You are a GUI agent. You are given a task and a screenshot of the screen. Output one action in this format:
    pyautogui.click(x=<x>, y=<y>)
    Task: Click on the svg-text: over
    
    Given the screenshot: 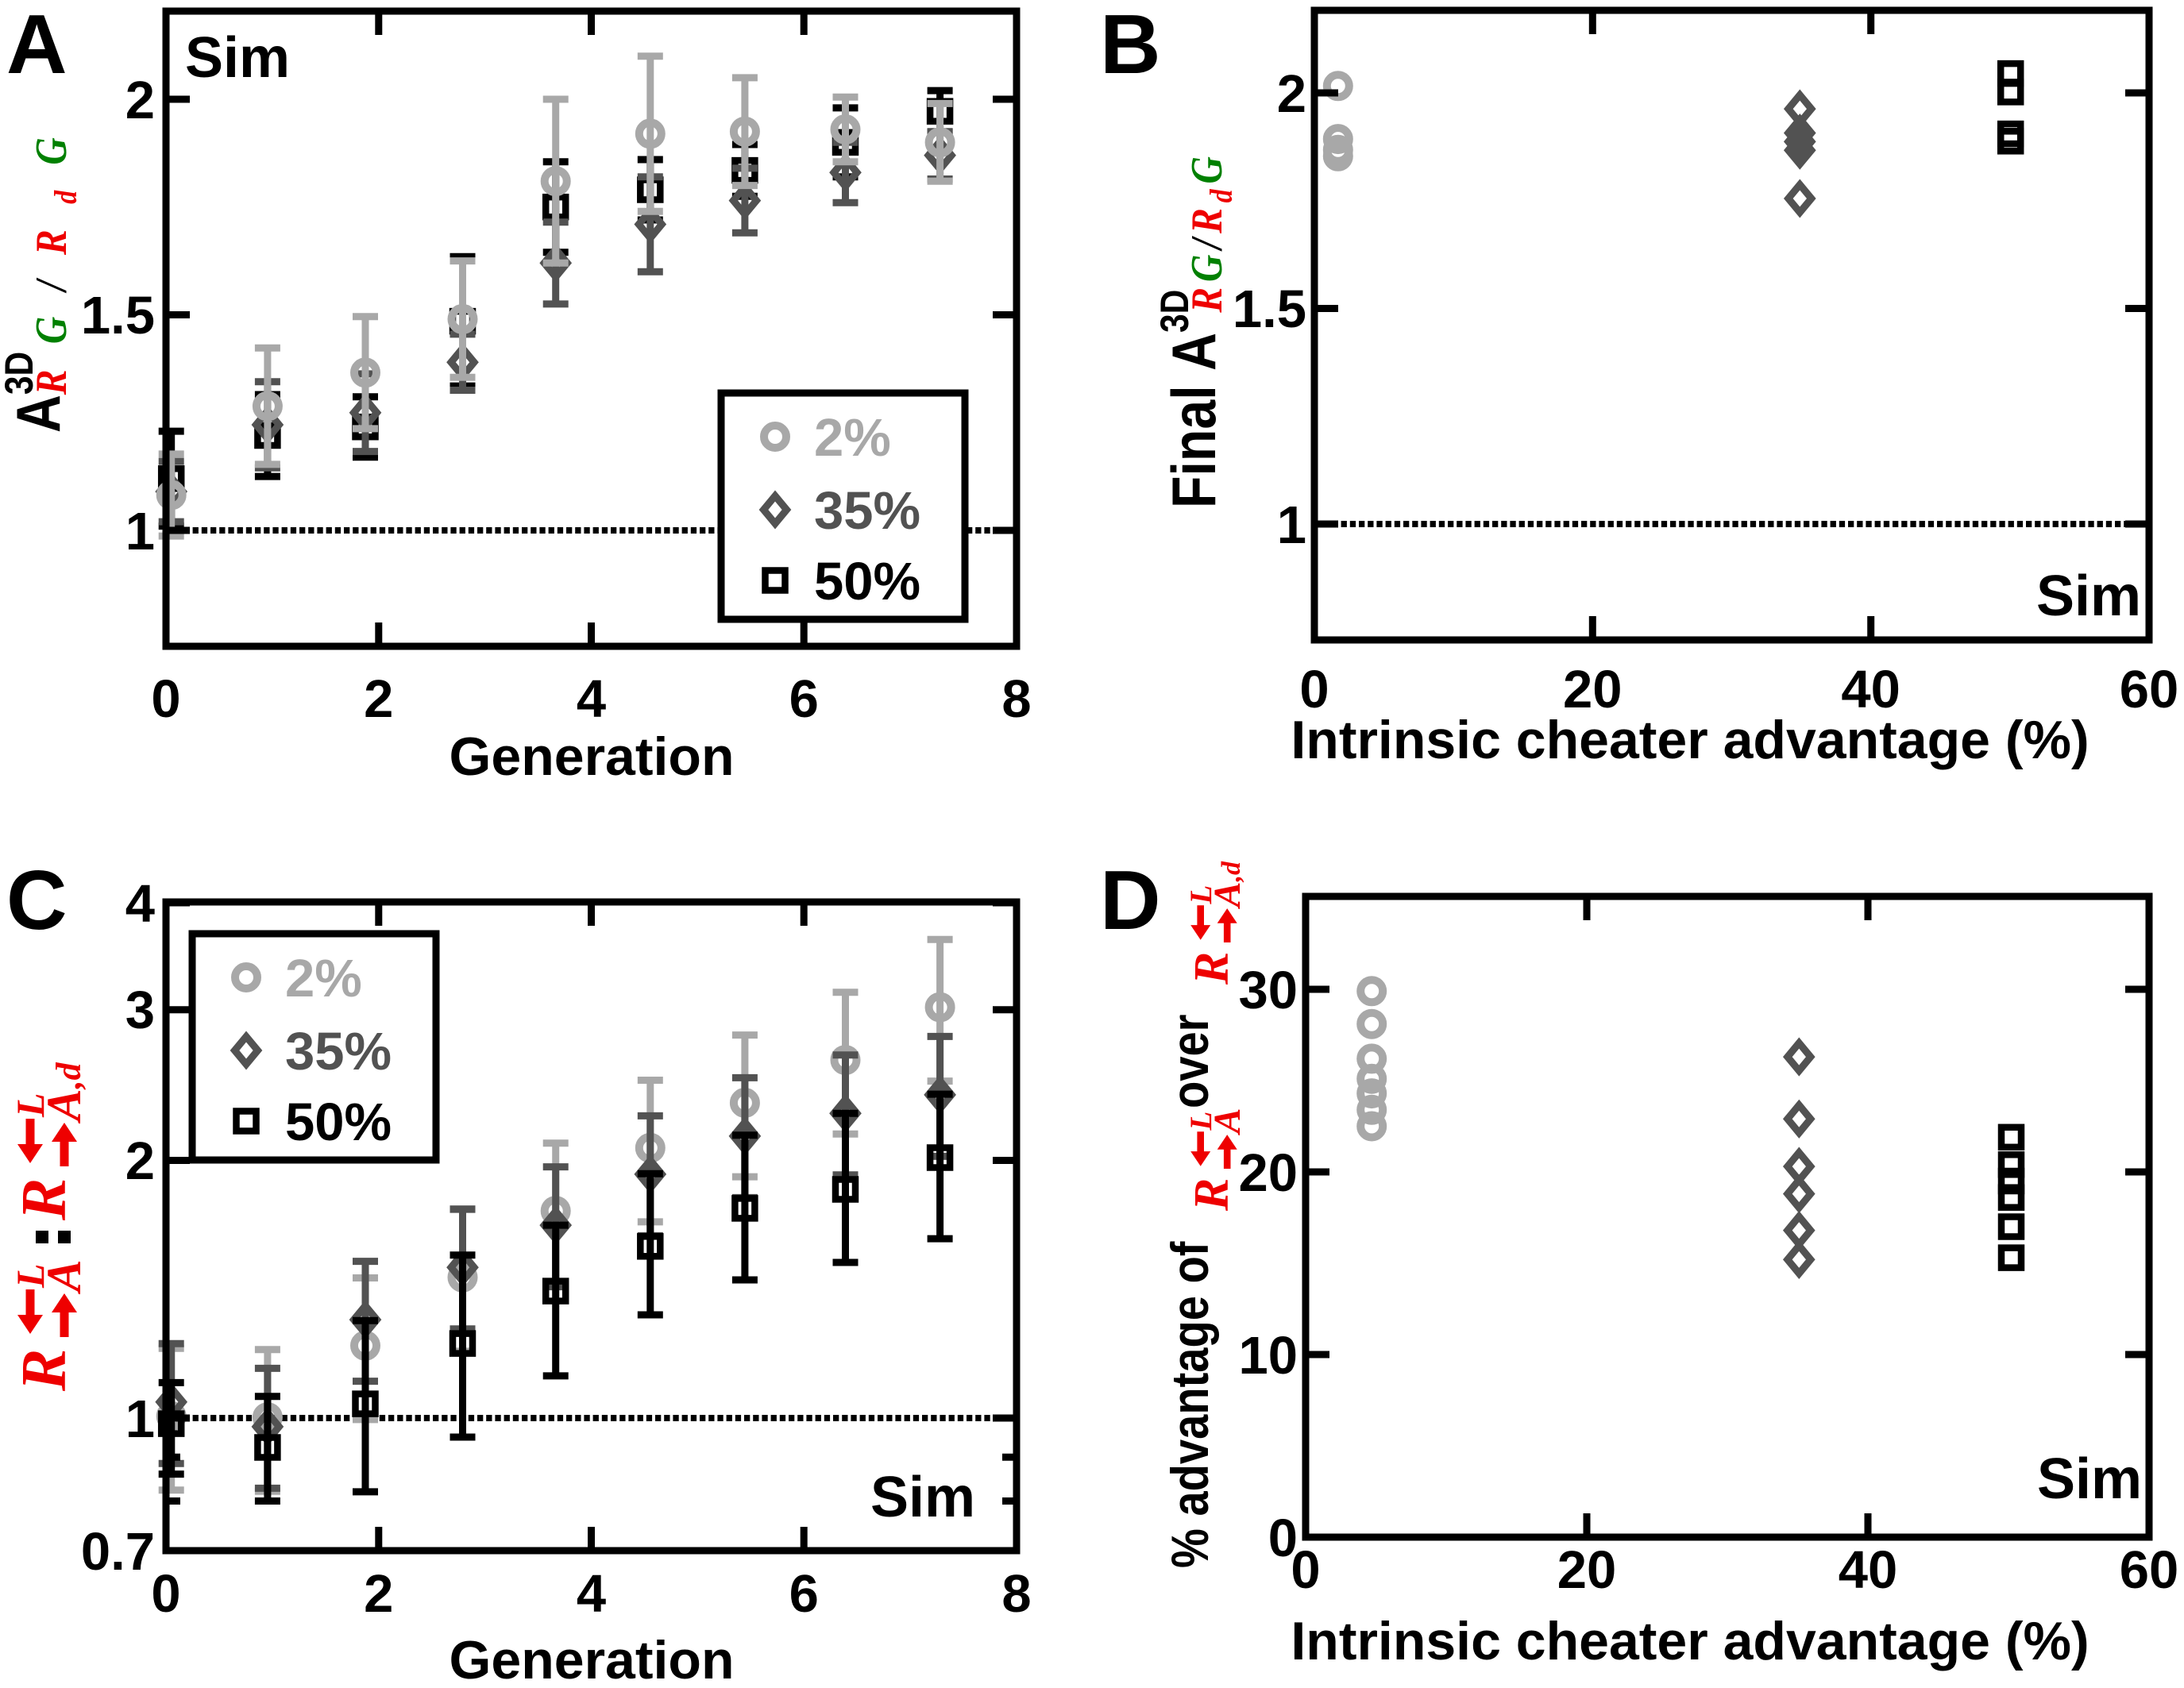 What is the action you would take?
    pyautogui.click(x=1190, y=1061)
    